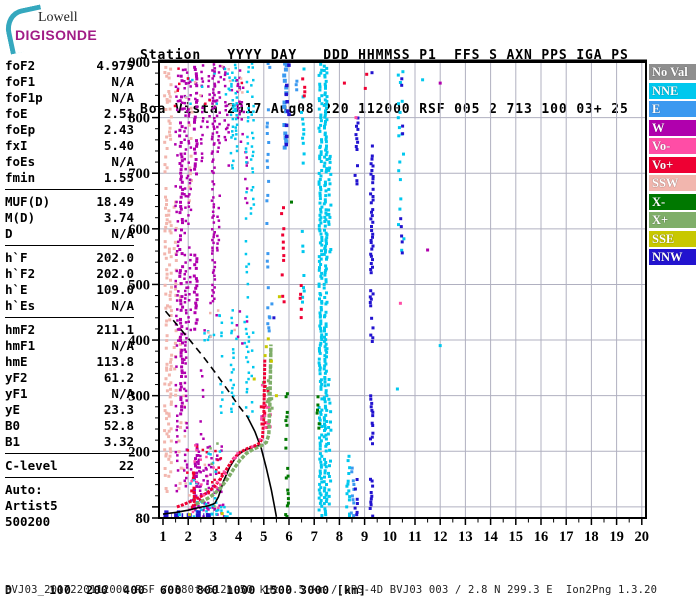 The image size is (700, 600). What do you see at coordinates (139, 341) in the screenshot?
I see `y-tick-label: 400` at bounding box center [139, 341].